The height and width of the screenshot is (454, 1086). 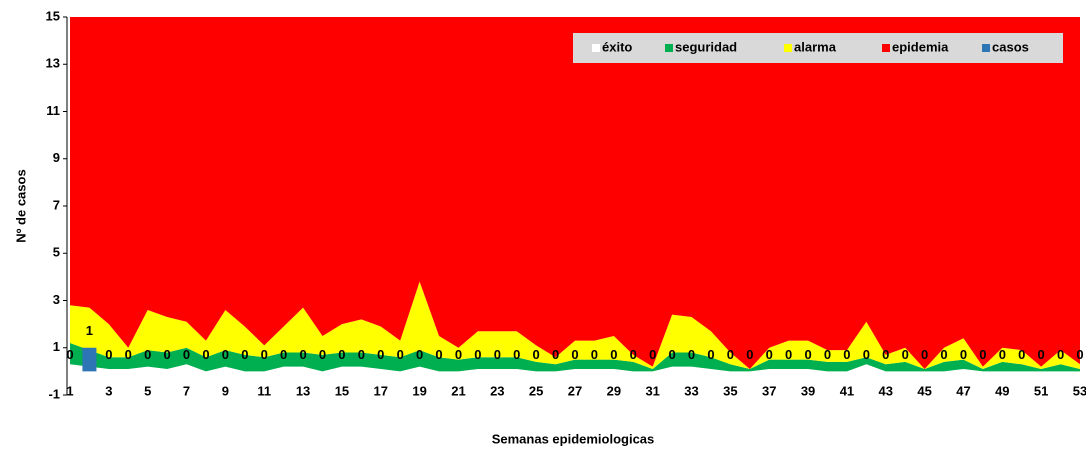 What do you see at coordinates (573, 438) in the screenshot?
I see `x-axis-label: Semanas epidemiologicas` at bounding box center [573, 438].